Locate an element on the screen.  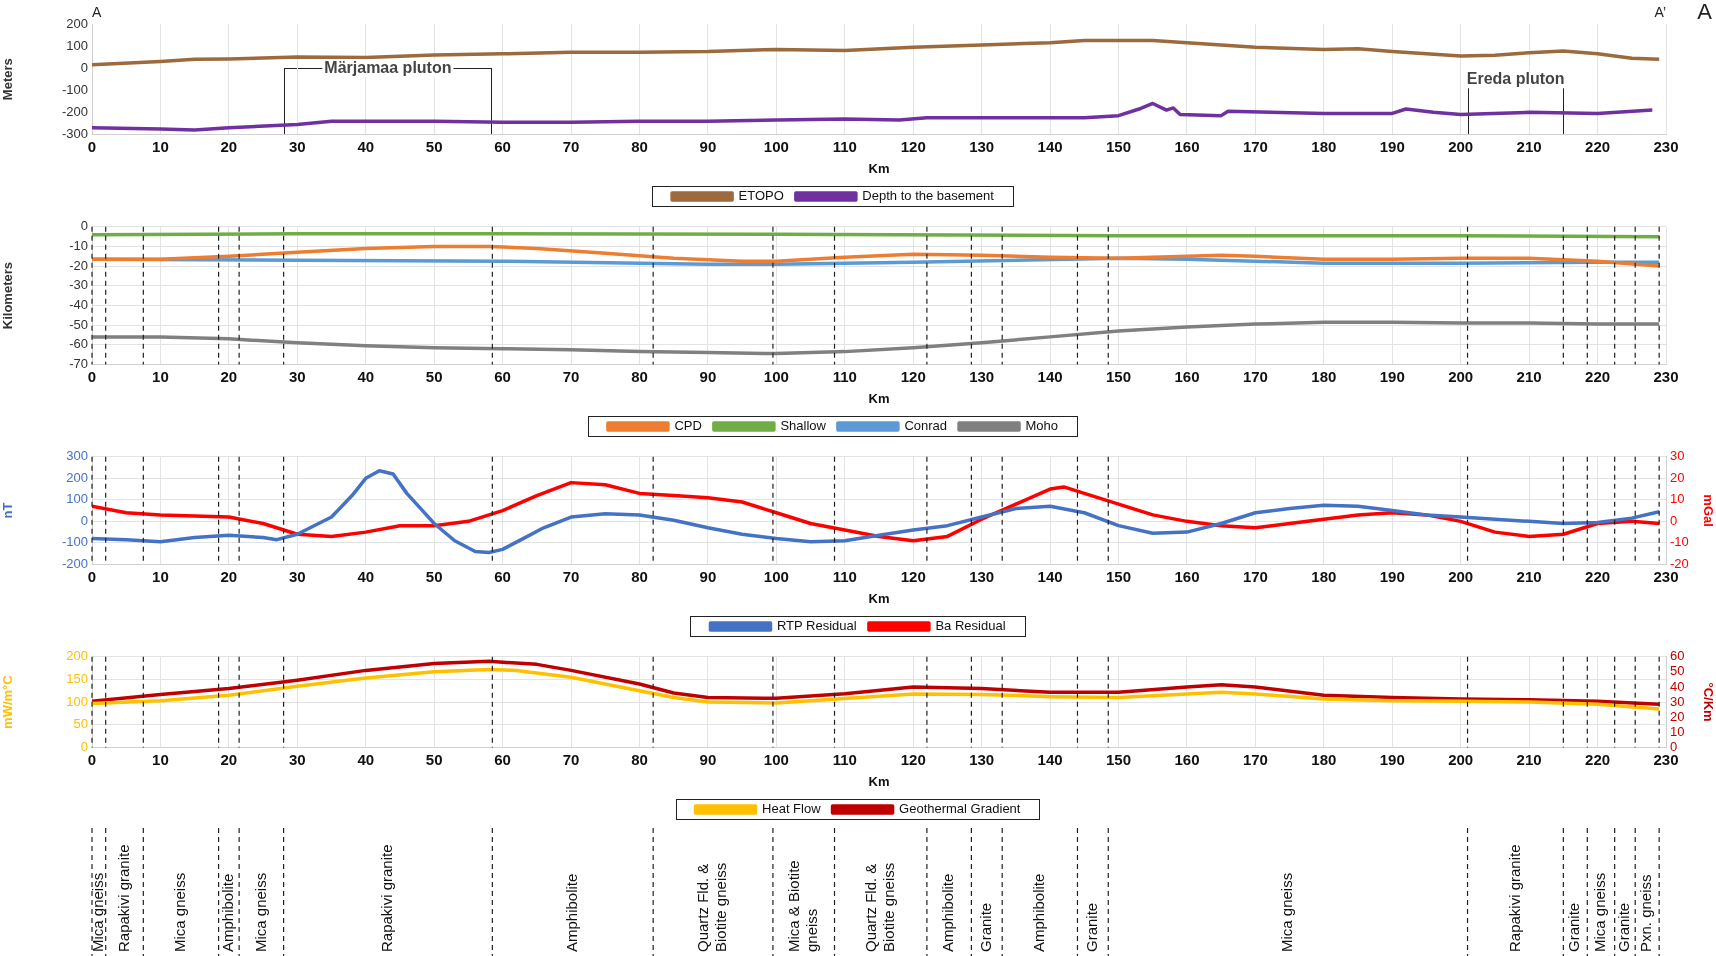
y2-axis-title: °C/Km is located at coordinates (1708, 702).